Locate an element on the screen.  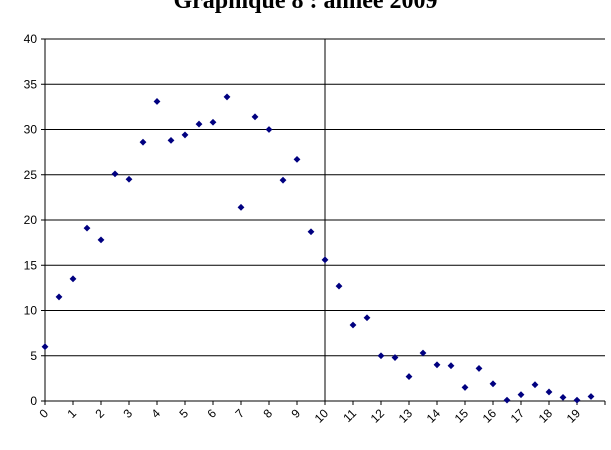
x-tick-label: 12 is located at coordinates (378, 416).